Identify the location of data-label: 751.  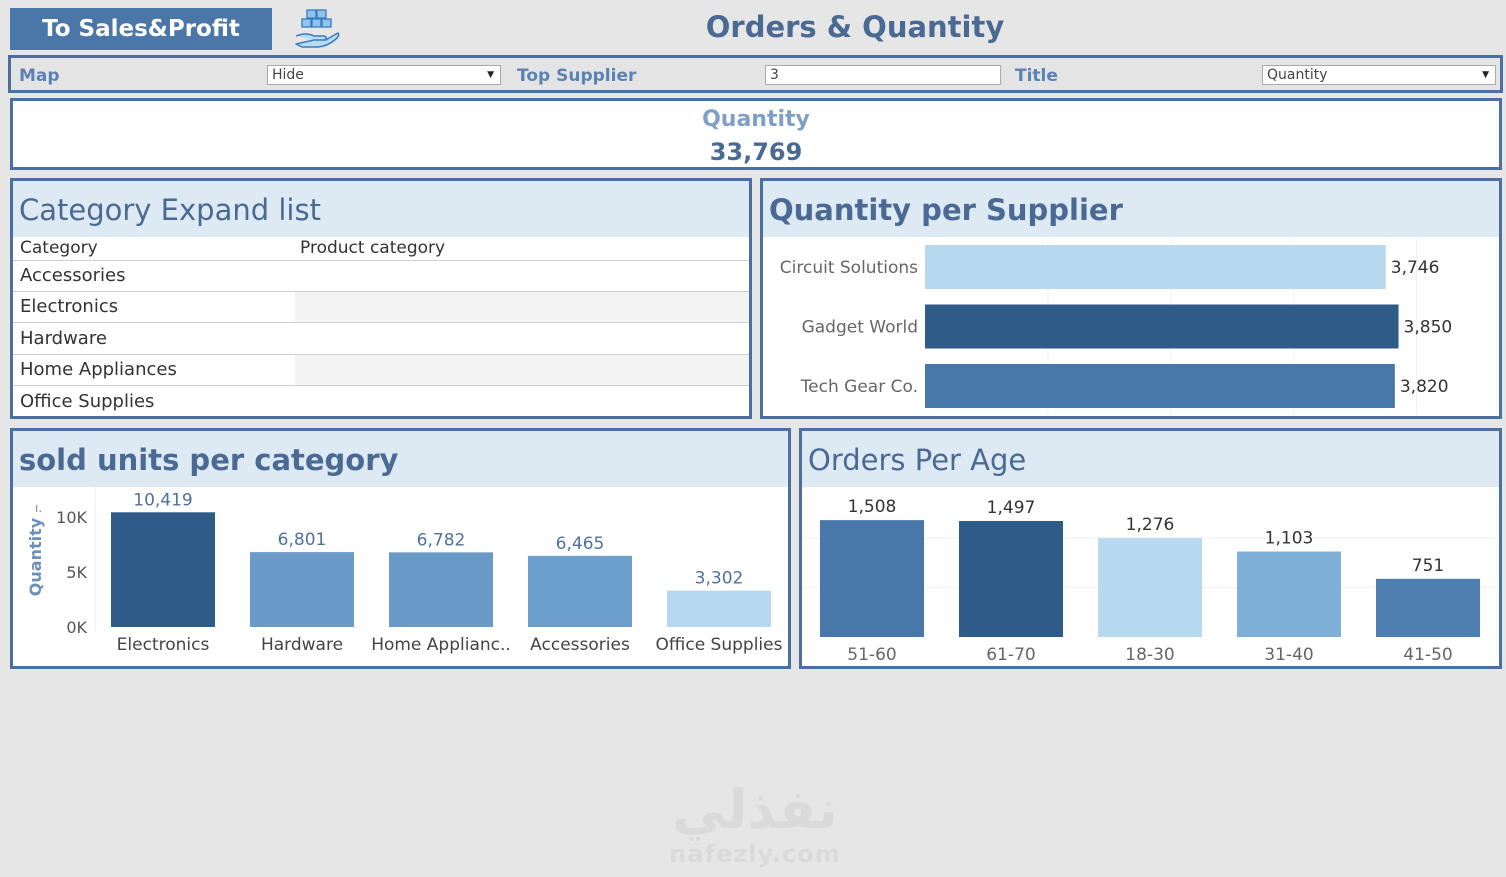
(1428, 566).